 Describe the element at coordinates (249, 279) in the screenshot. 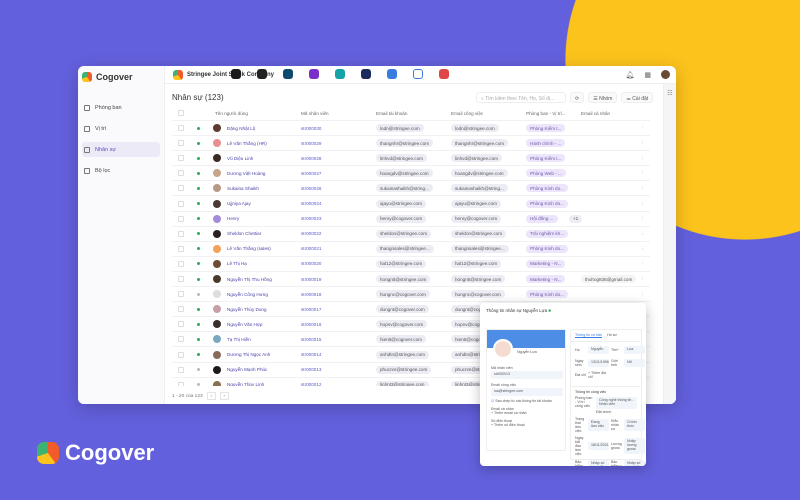

I see `employee-name: Nguyễn Thị Thu Hồng` at that location.